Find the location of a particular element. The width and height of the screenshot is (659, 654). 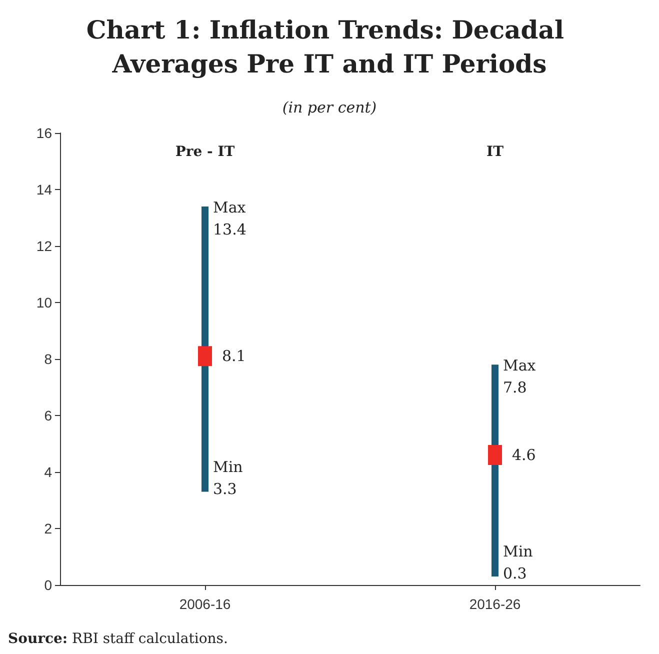

y-tick-label: 0 is located at coordinates (48, 585).